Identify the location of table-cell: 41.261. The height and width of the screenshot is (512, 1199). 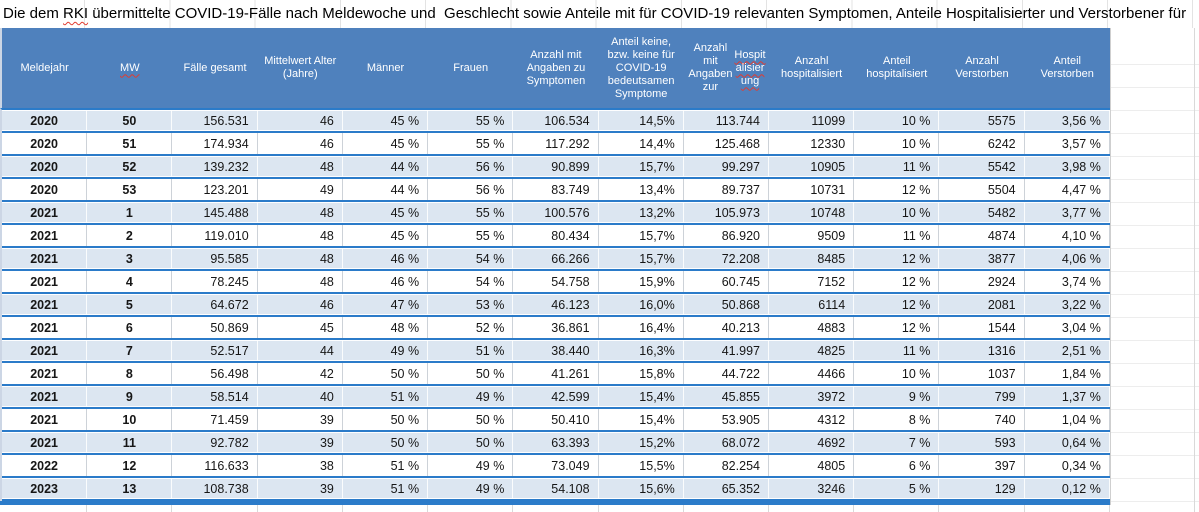
(556, 373).